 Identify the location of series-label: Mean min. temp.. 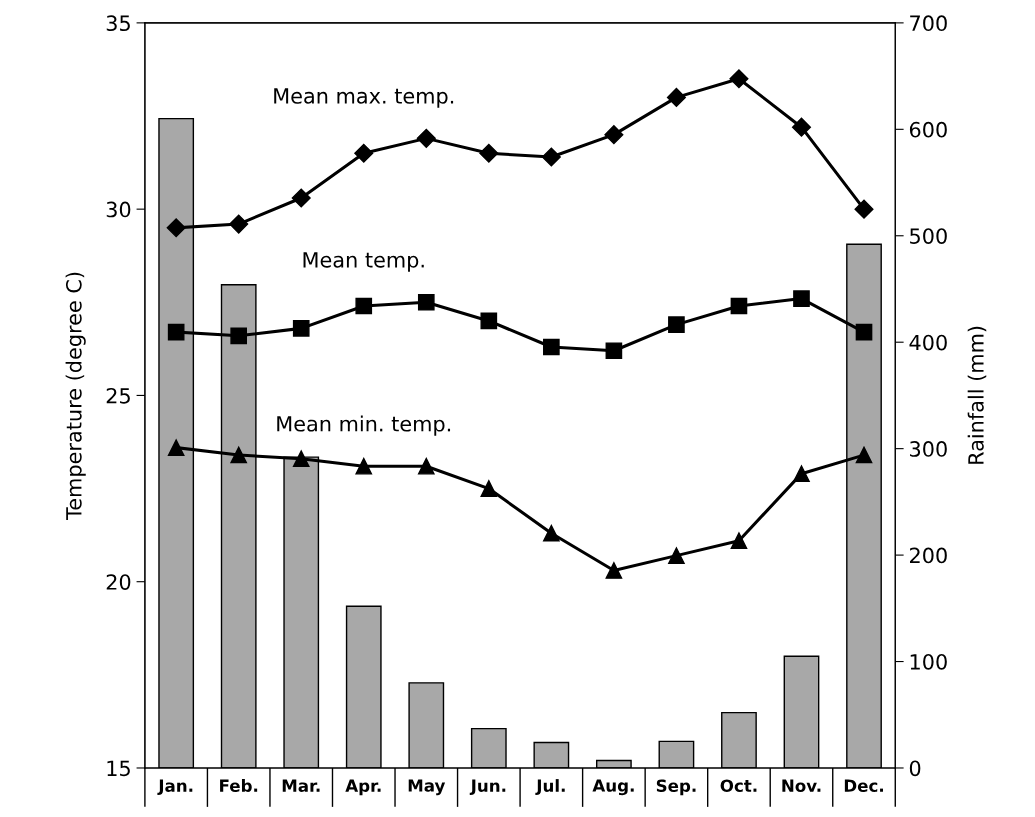
(364, 425).